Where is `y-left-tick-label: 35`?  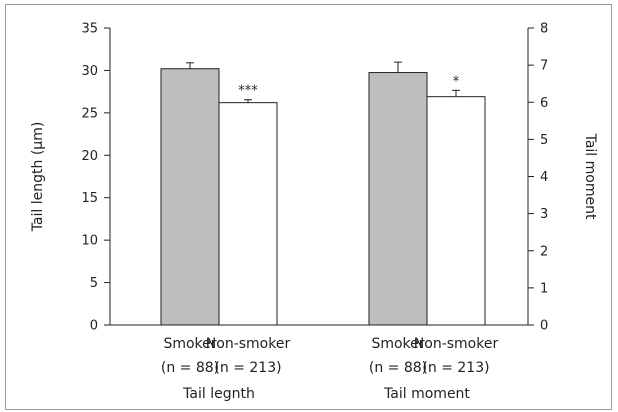
y-left-tick-label: 35 is located at coordinates (89, 29).